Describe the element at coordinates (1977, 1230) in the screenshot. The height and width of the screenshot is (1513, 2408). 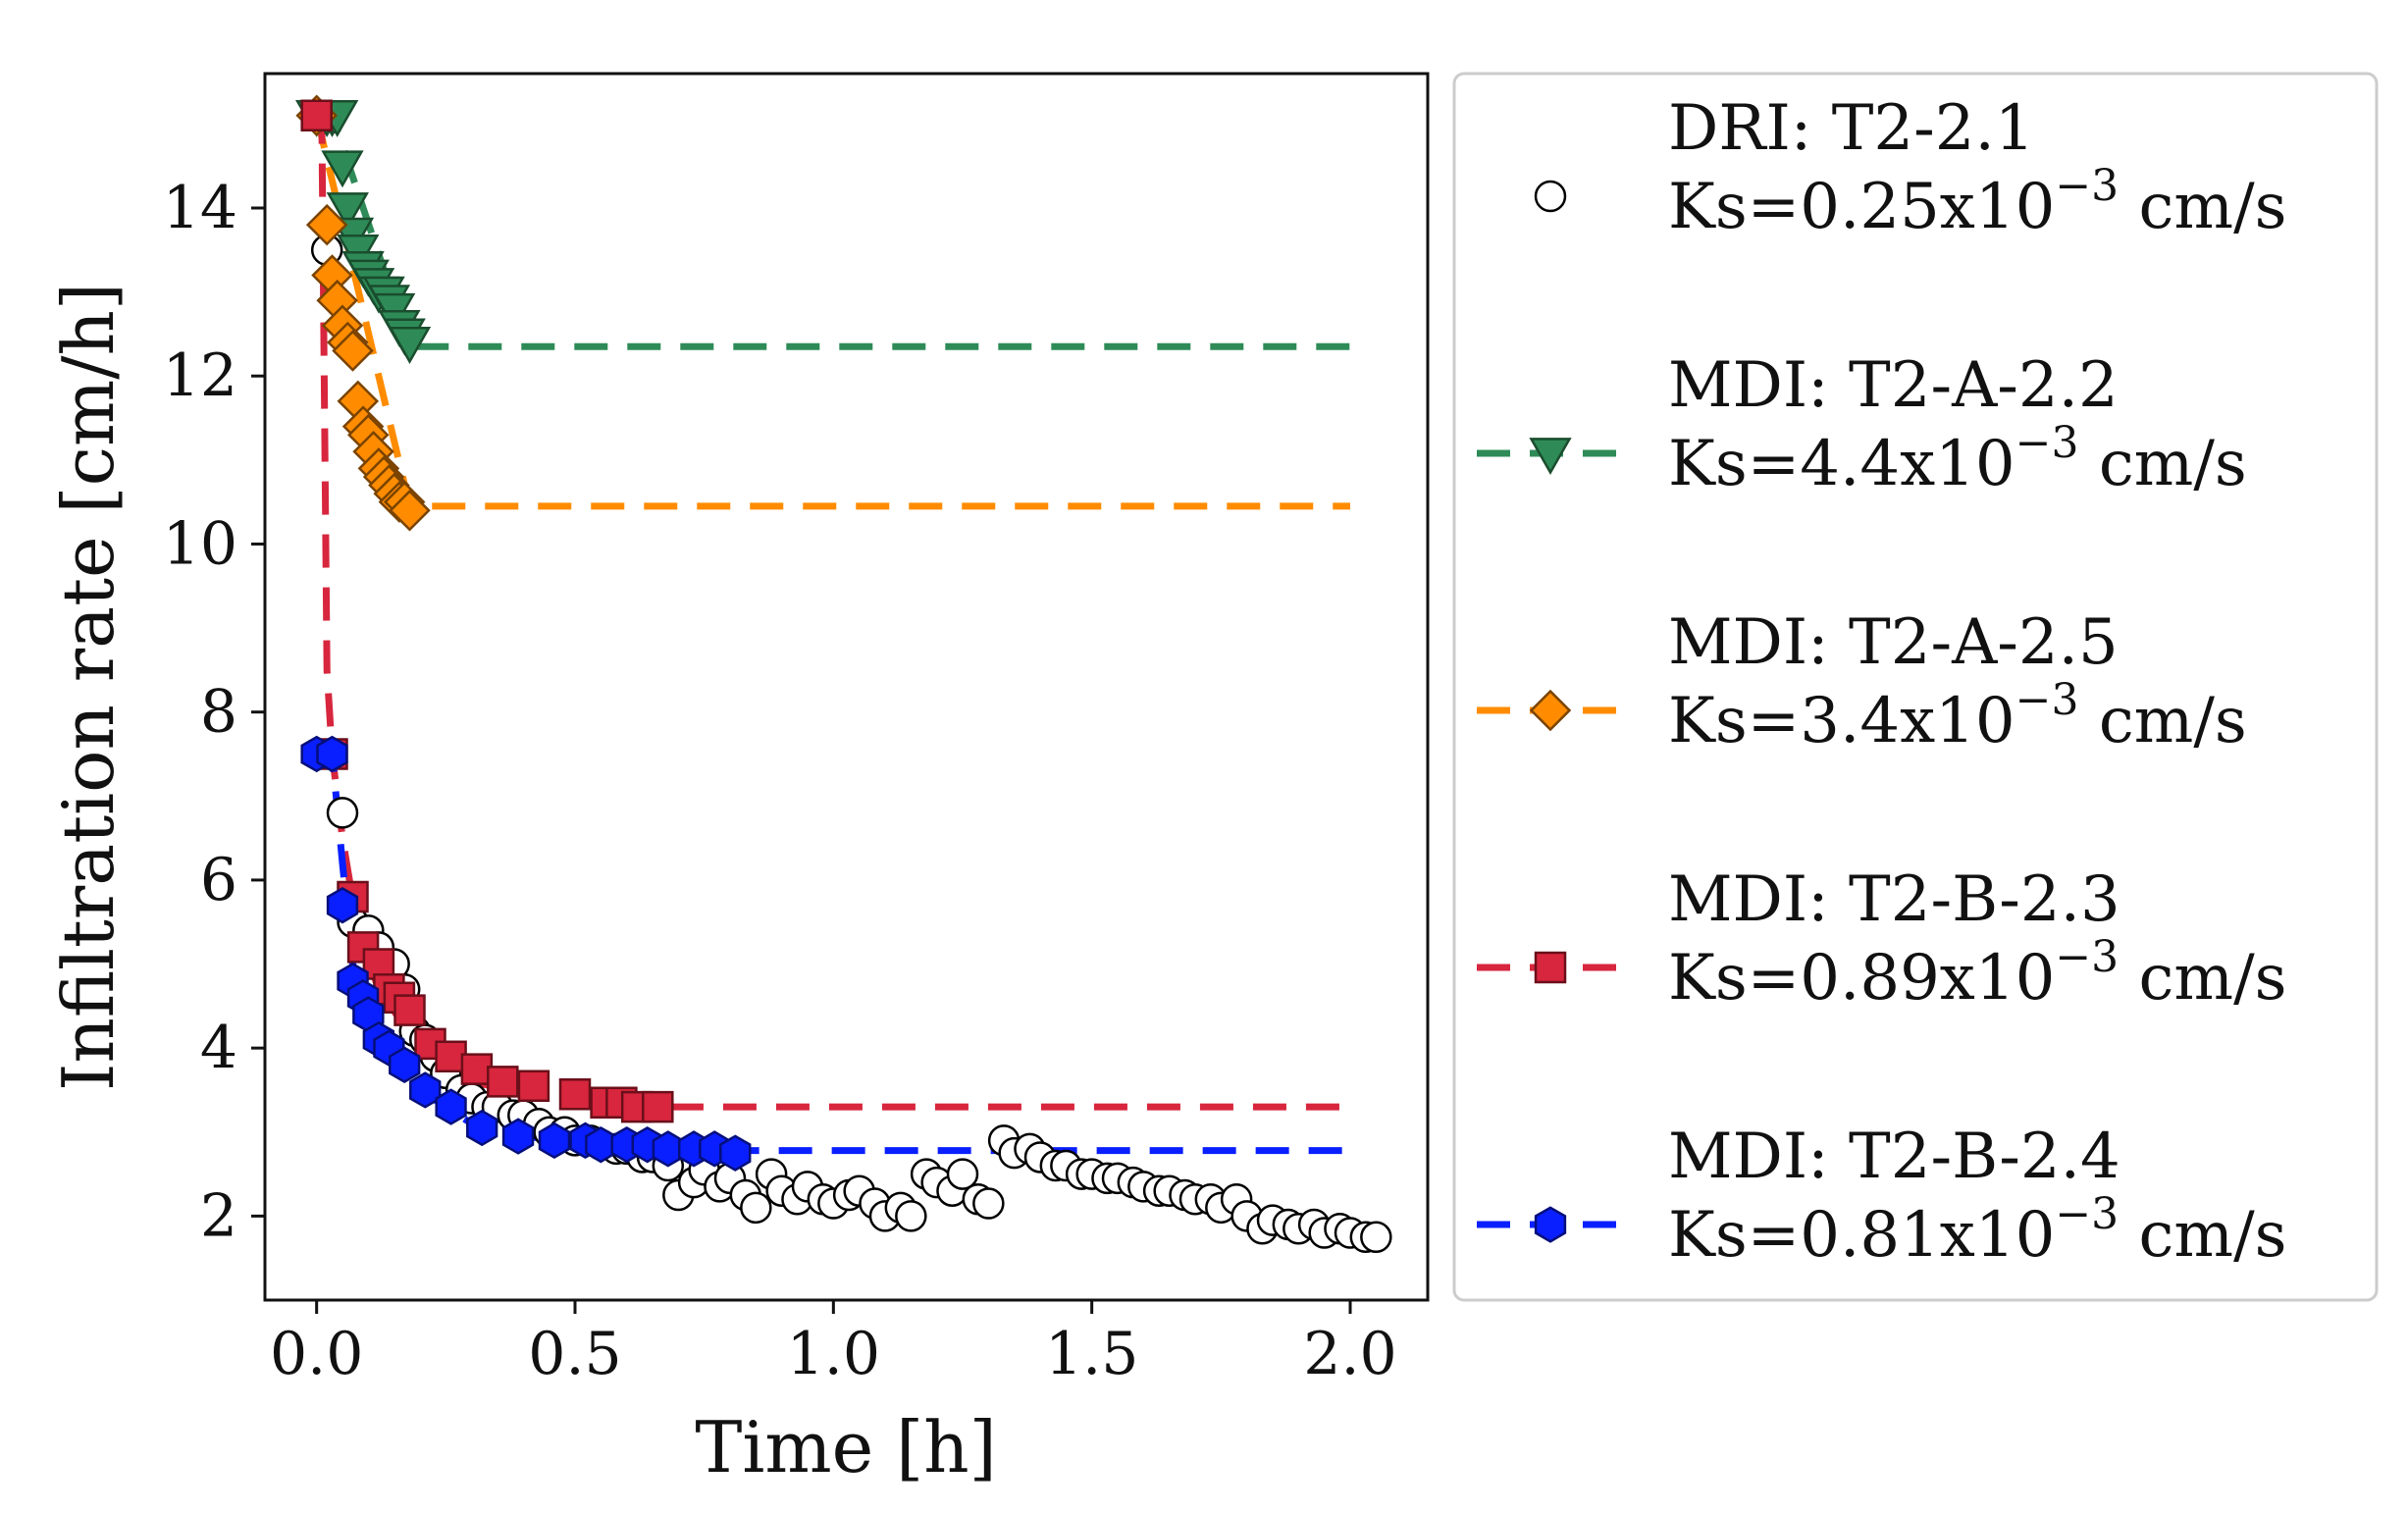
I see `legend-ks-4: Ks=0.81x10−3 cm/s` at that location.